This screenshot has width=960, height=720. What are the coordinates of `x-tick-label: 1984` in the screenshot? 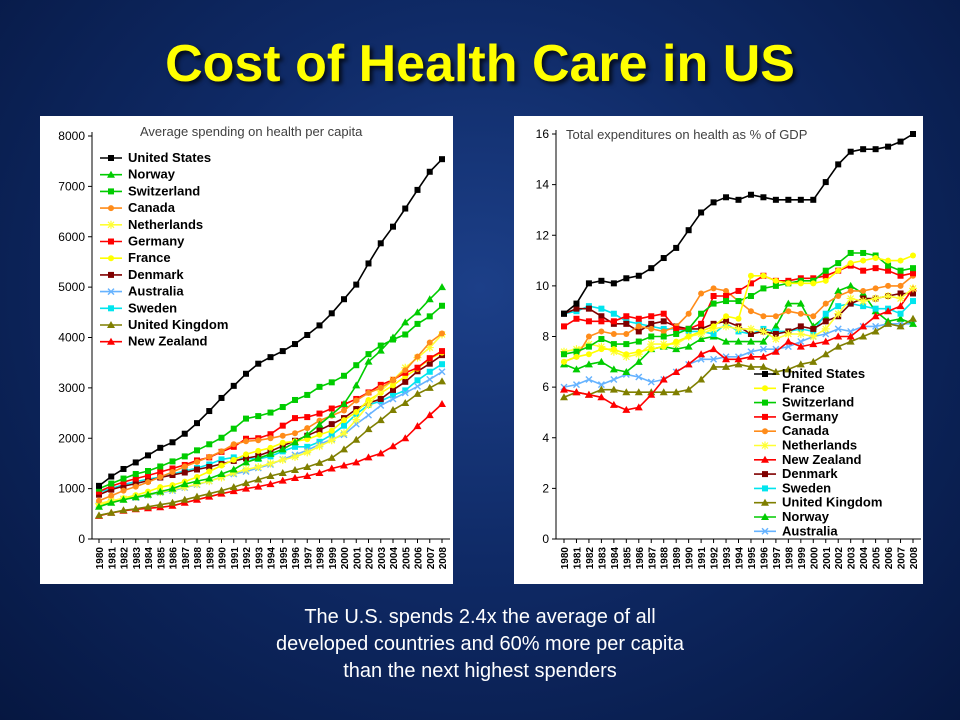 It's located at (149, 558).